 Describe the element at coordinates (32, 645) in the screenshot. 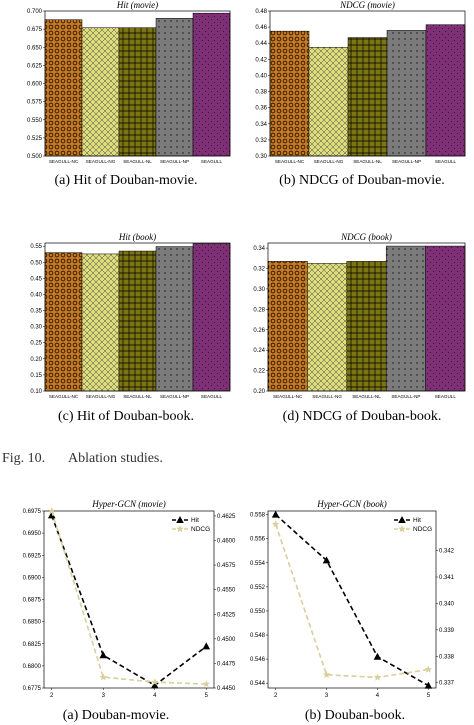

I see `y-left-tick-label: 0.6825` at that location.